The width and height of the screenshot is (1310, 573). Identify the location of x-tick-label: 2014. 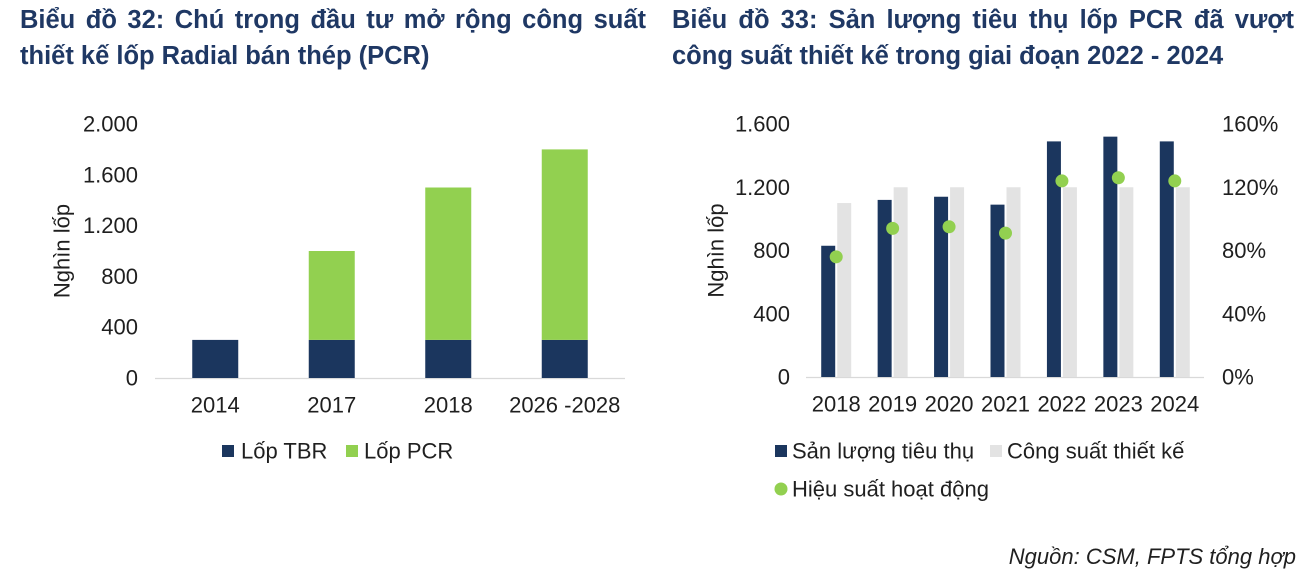
(215, 405).